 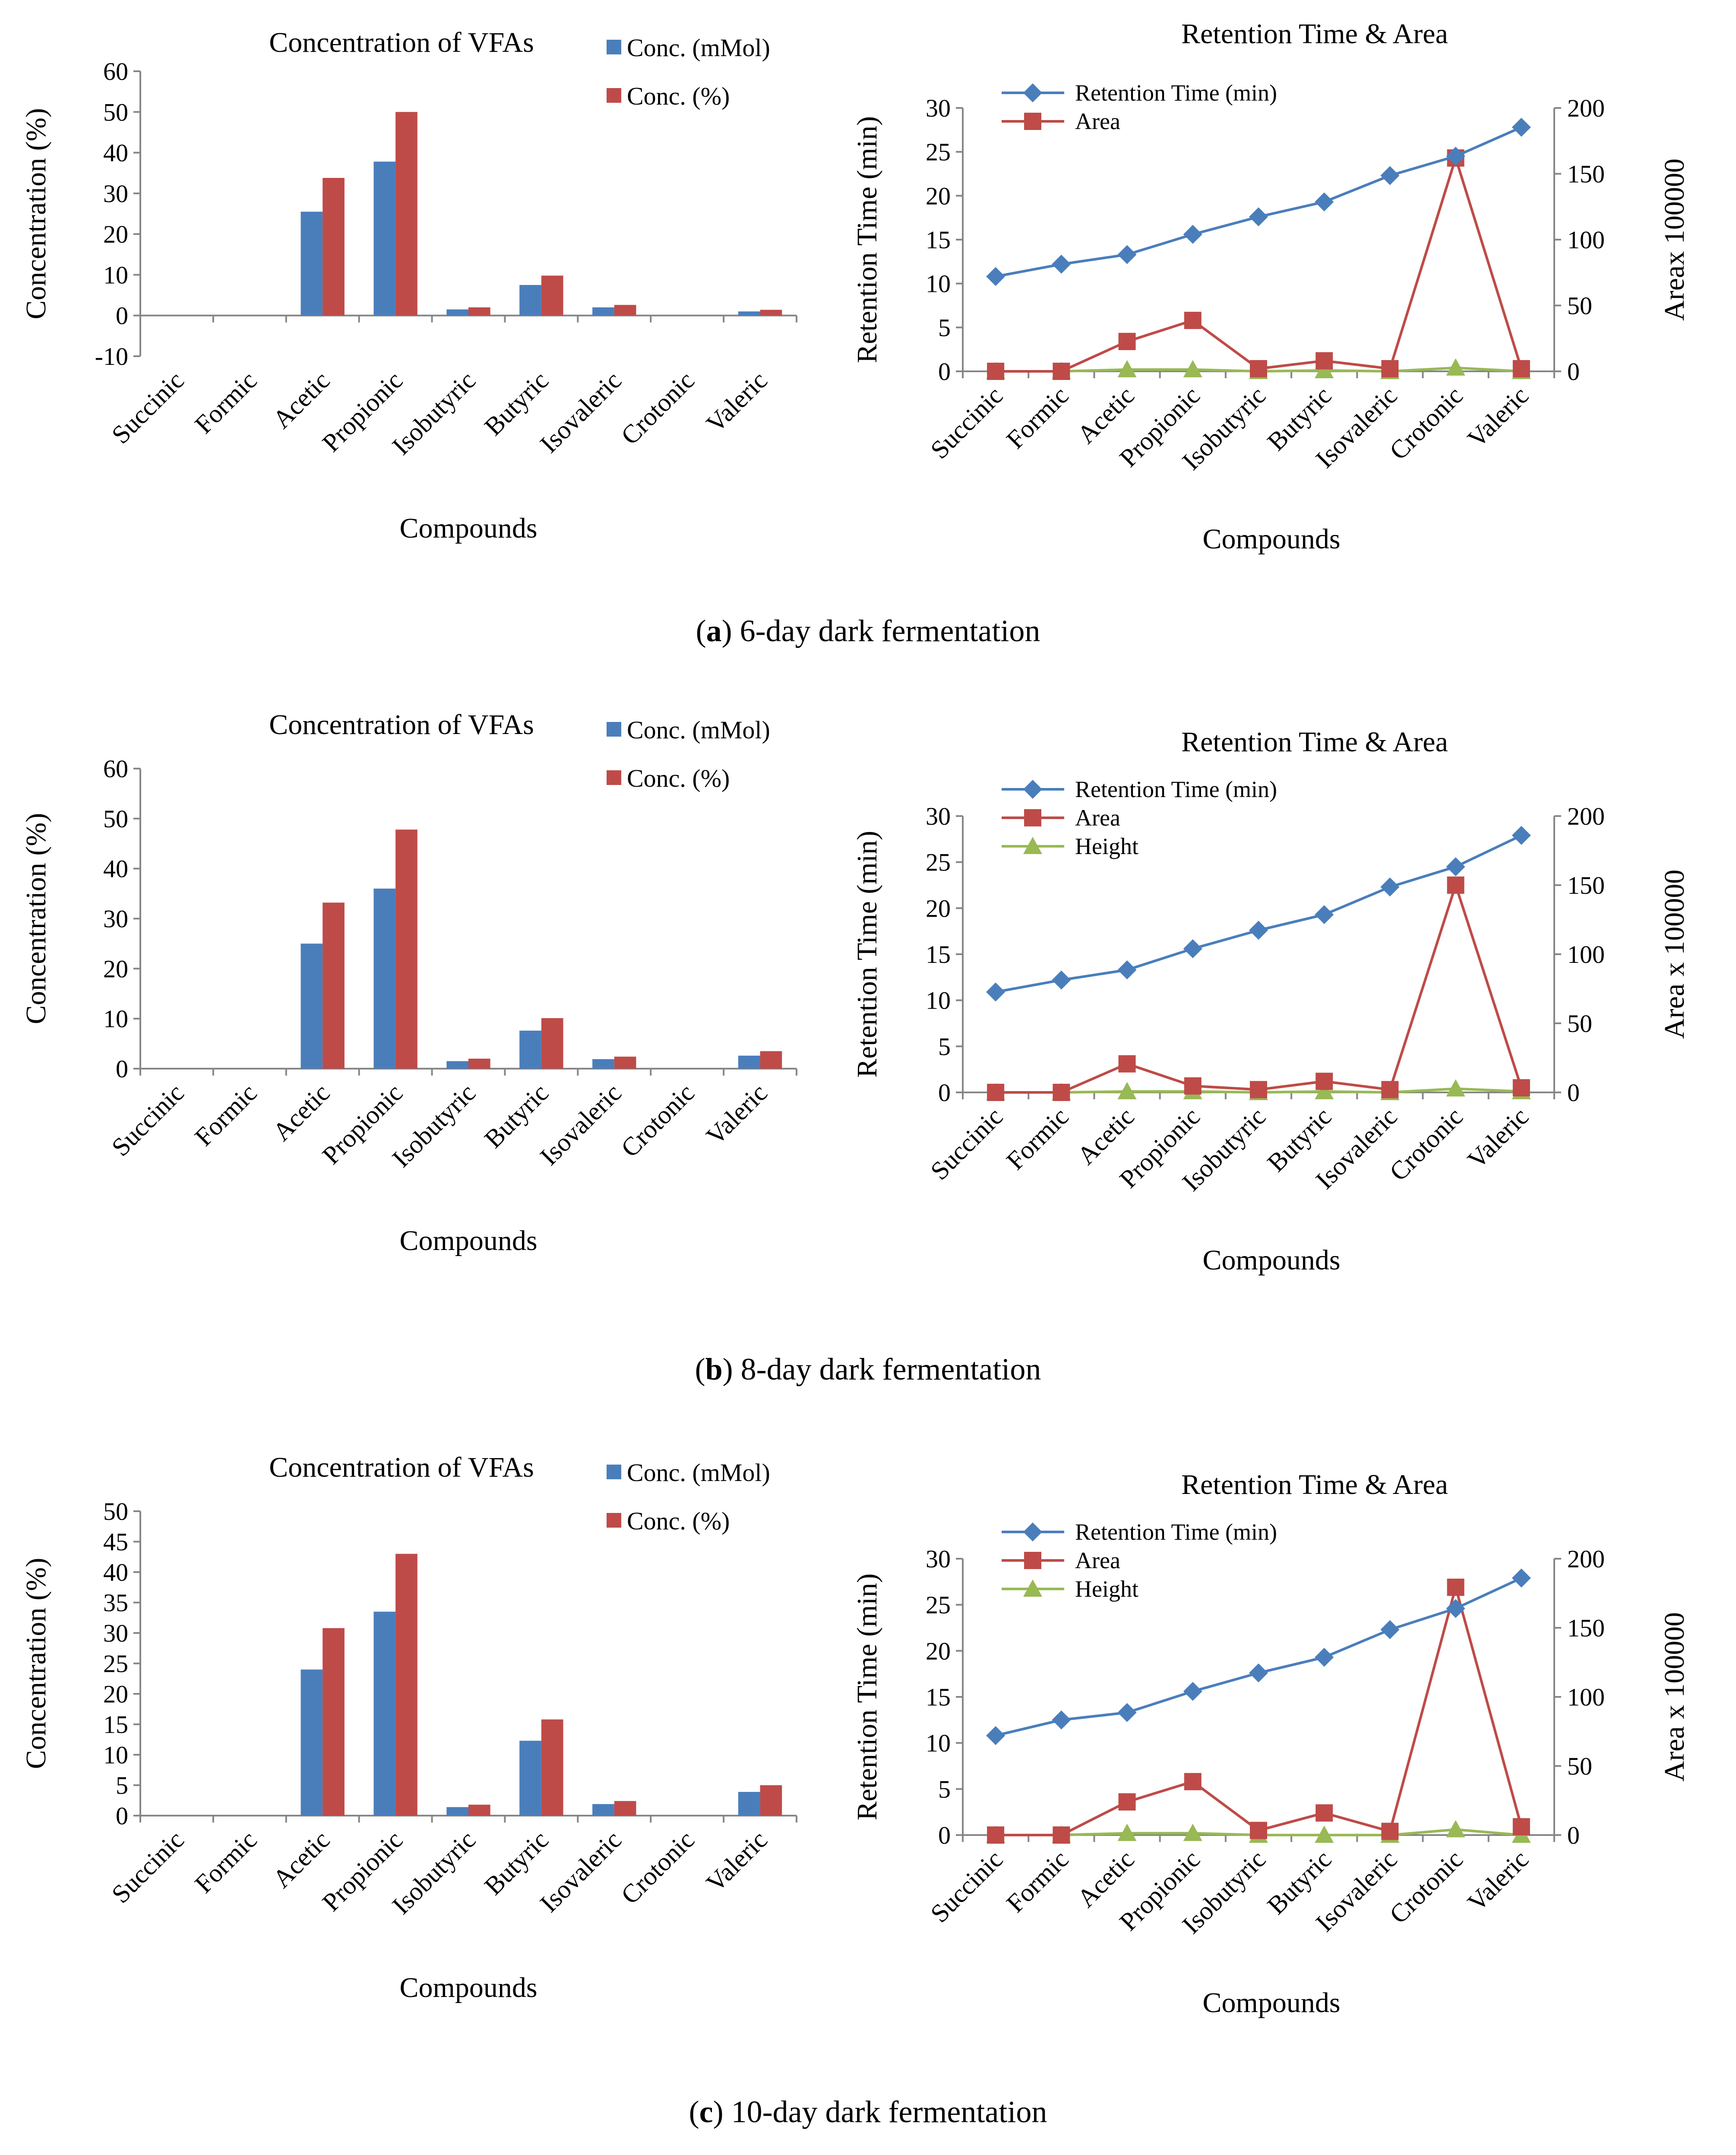 I want to click on y-tick-label: 0, so click(x=122, y=316).